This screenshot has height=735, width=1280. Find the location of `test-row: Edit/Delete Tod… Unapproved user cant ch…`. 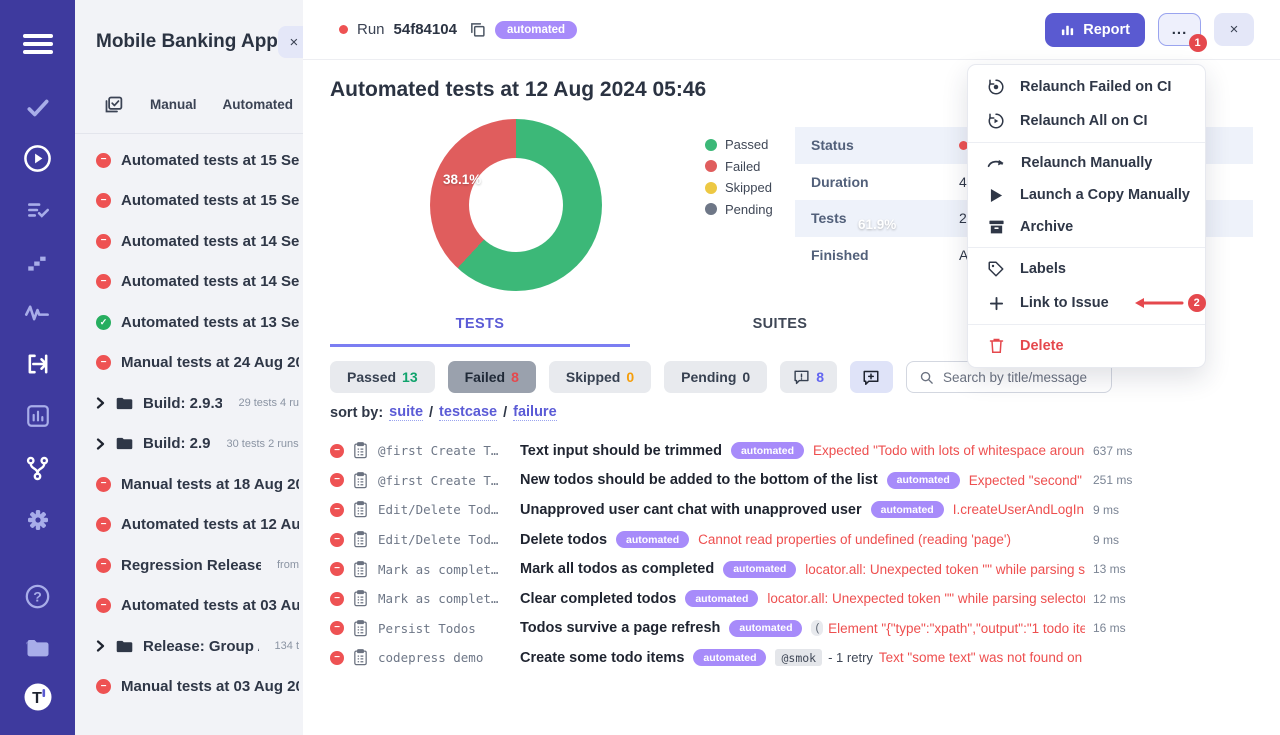

test-row: Edit/Delete Tod… Unapproved user cant ch… is located at coordinates (805, 510).